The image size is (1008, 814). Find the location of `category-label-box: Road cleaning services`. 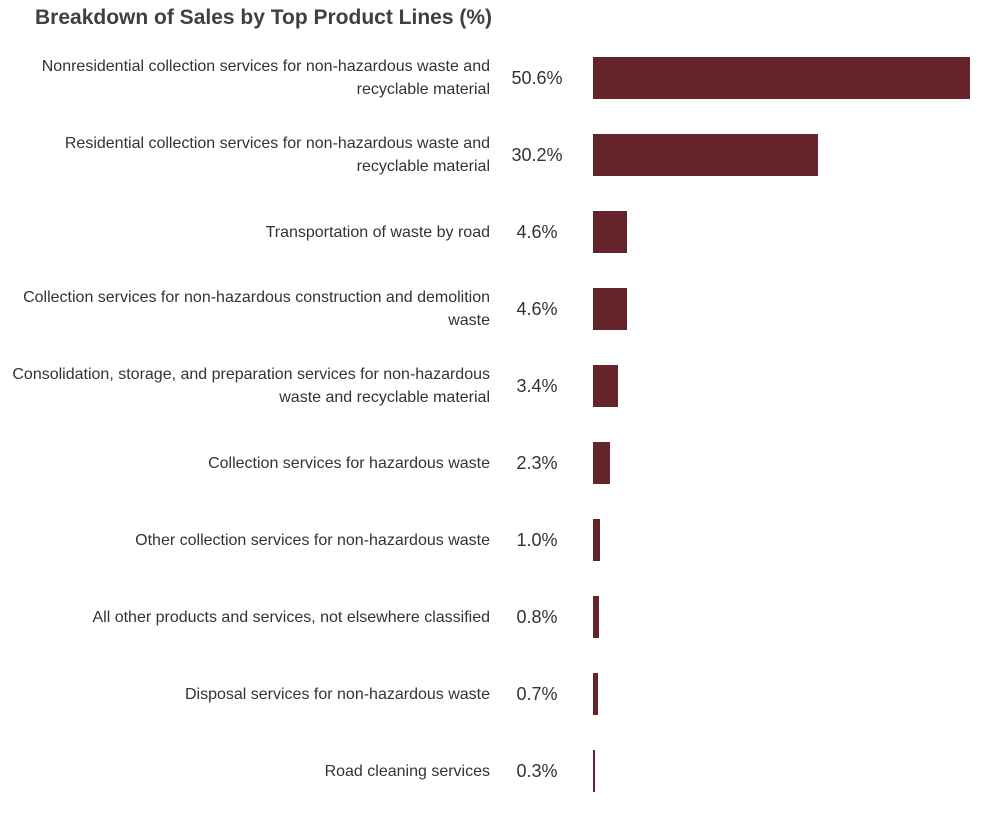

category-label-box: Road cleaning services is located at coordinates (250, 771).